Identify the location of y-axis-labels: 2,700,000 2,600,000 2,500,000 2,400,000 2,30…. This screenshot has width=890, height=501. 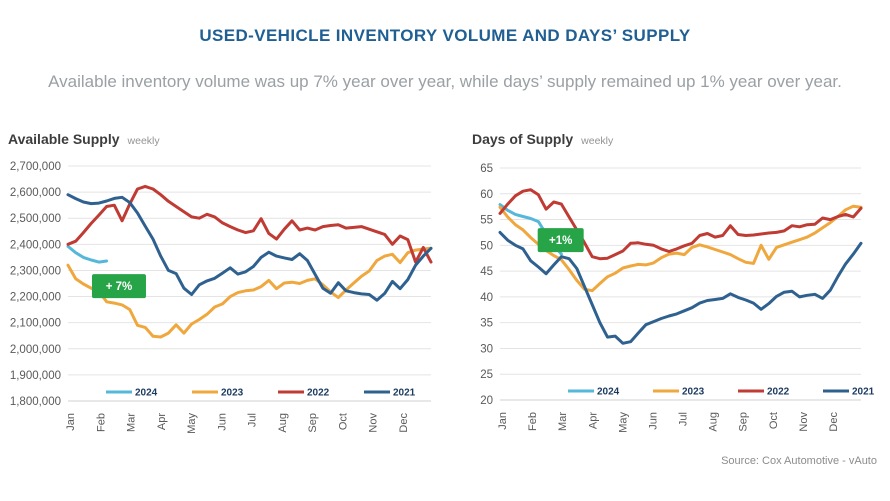
(35, 284).